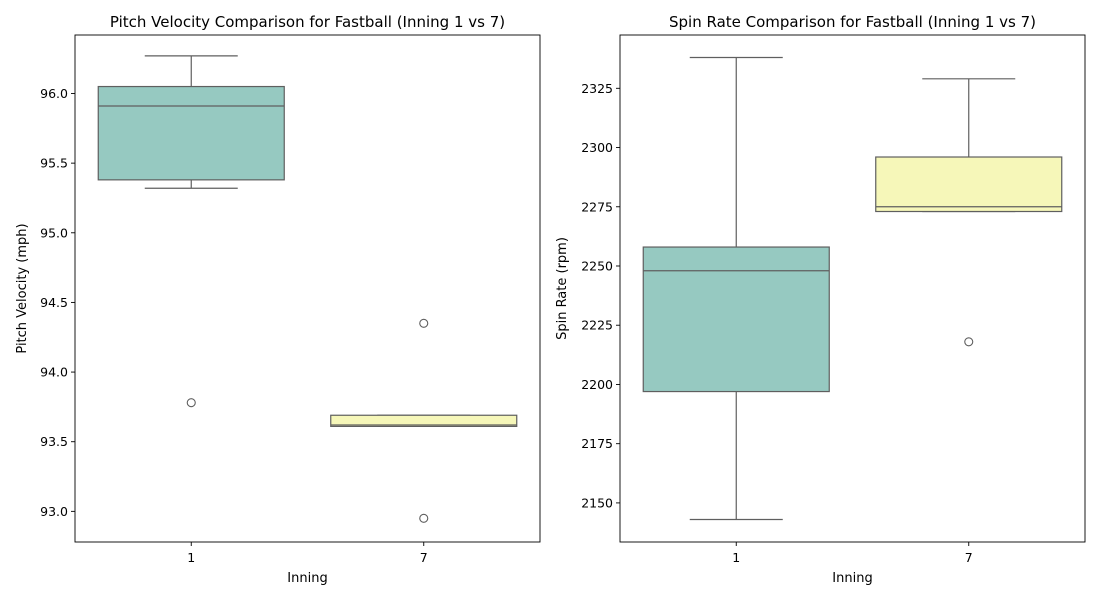 The width and height of the screenshot is (1100, 600). What do you see at coordinates (597, 206) in the screenshot?
I see `spin-y-tick-label: 2275` at bounding box center [597, 206].